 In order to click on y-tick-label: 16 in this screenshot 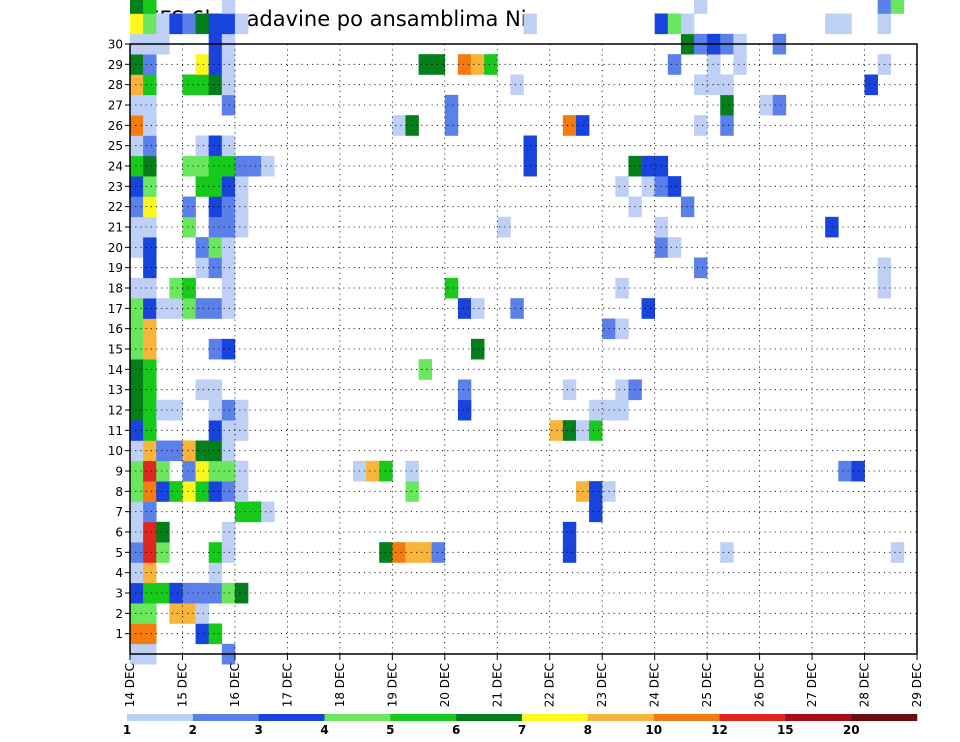, I will do `click(115, 329)`.